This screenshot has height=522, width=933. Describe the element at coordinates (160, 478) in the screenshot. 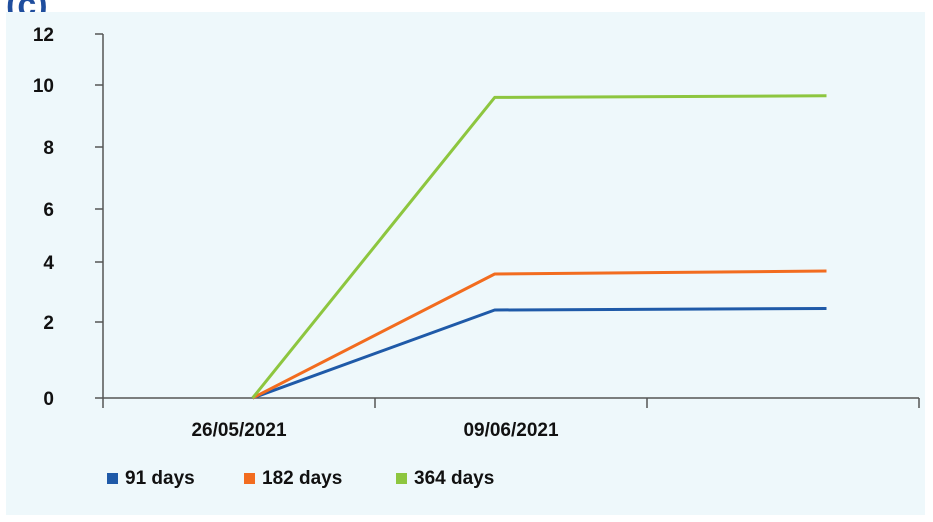

I see `legend-label-91-days: 91 days` at that location.